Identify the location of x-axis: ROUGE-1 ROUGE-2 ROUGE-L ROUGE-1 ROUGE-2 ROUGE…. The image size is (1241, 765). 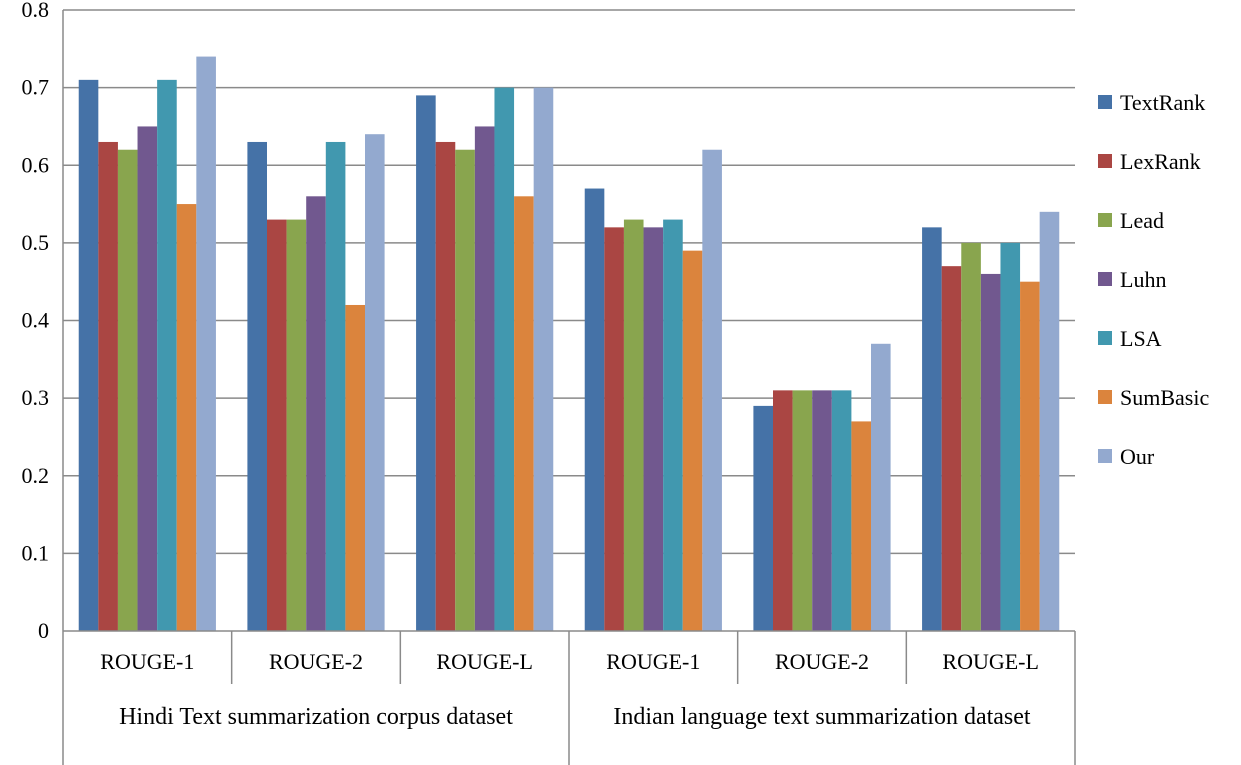
(569, 697).